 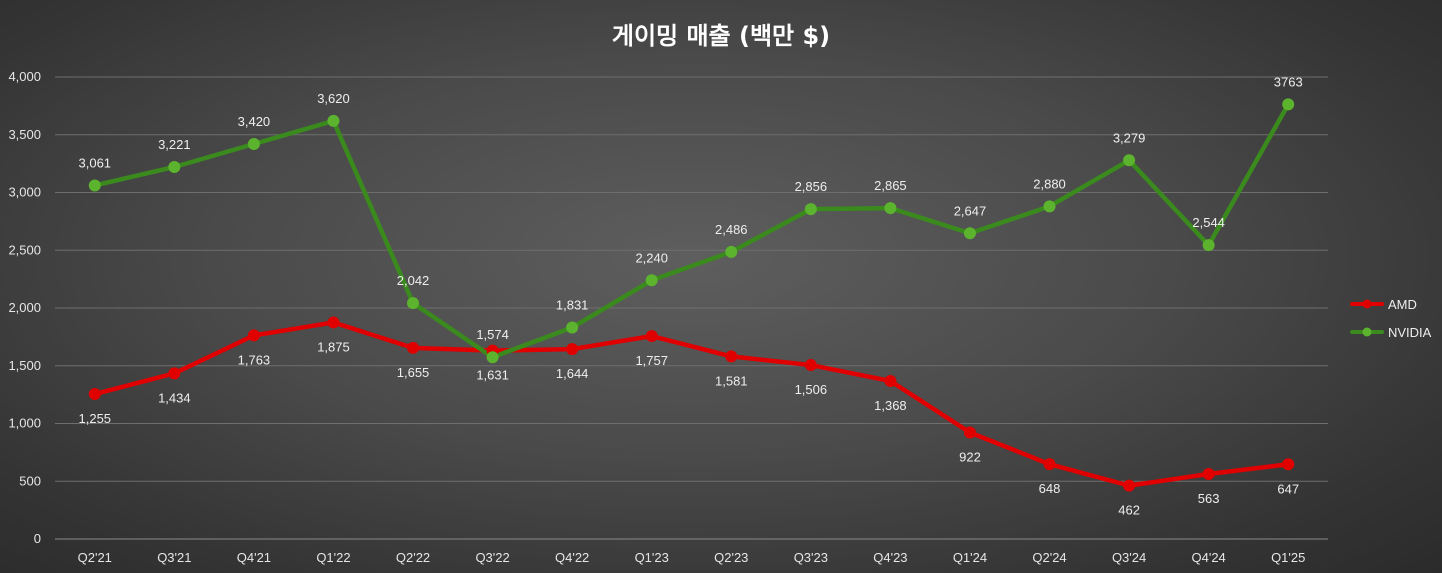 I want to click on y-tick-label: 2,000, so click(x=24, y=307).